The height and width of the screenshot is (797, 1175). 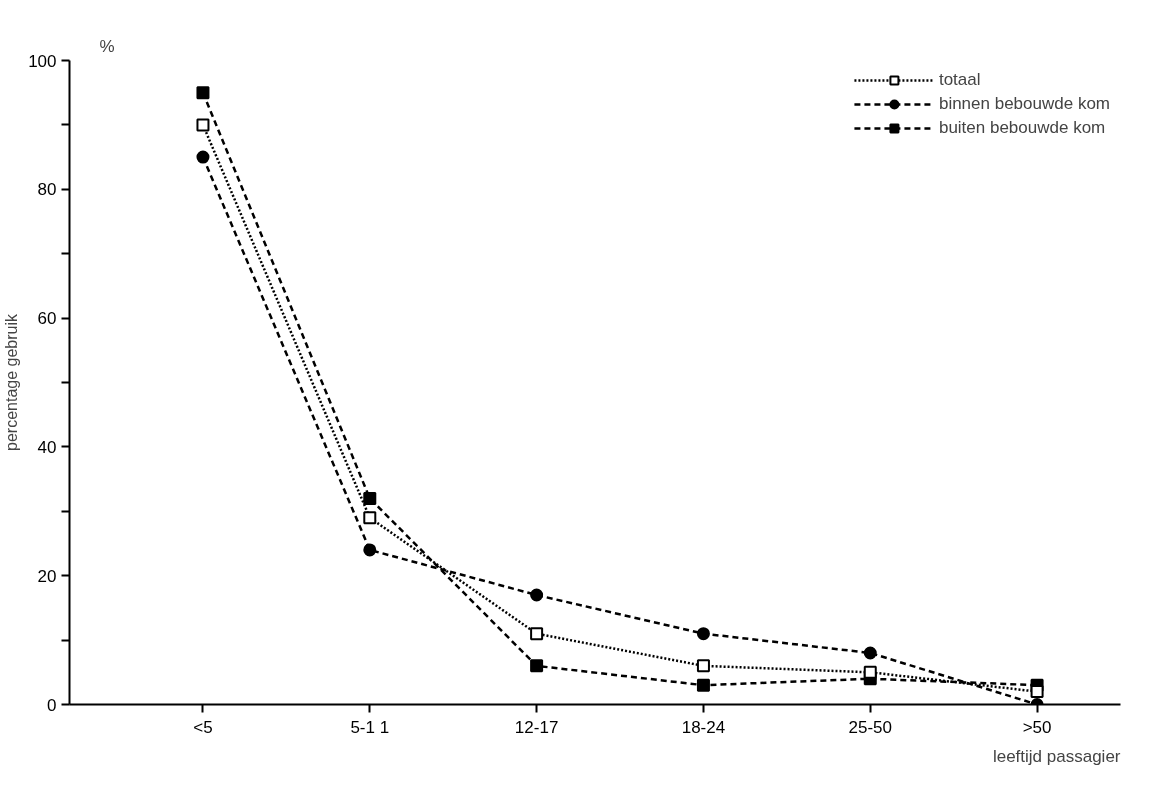 I want to click on x-axis-title: leeftijd passagier, so click(x=1056, y=756).